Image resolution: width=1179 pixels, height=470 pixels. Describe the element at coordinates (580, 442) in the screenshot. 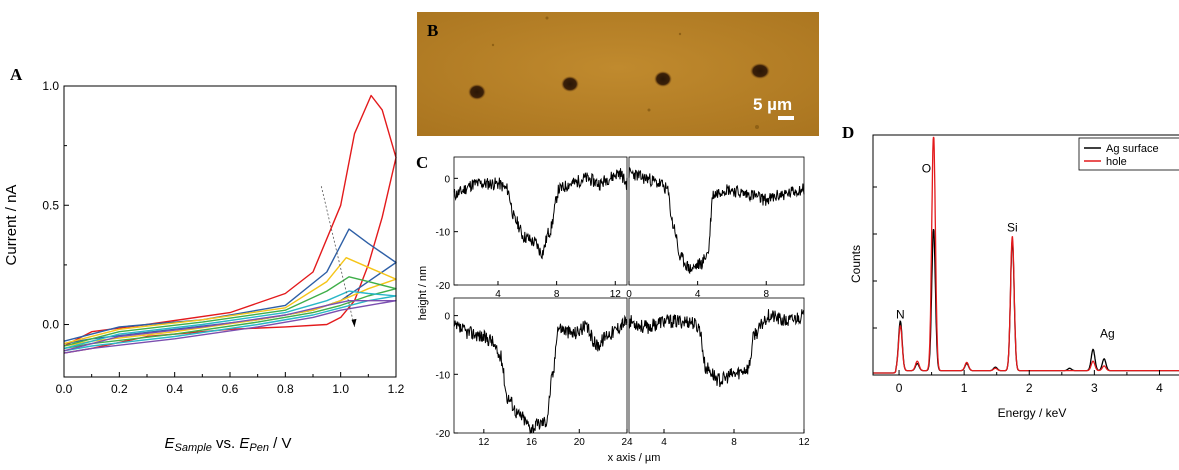

I see `height-x-tick-label: 20` at that location.